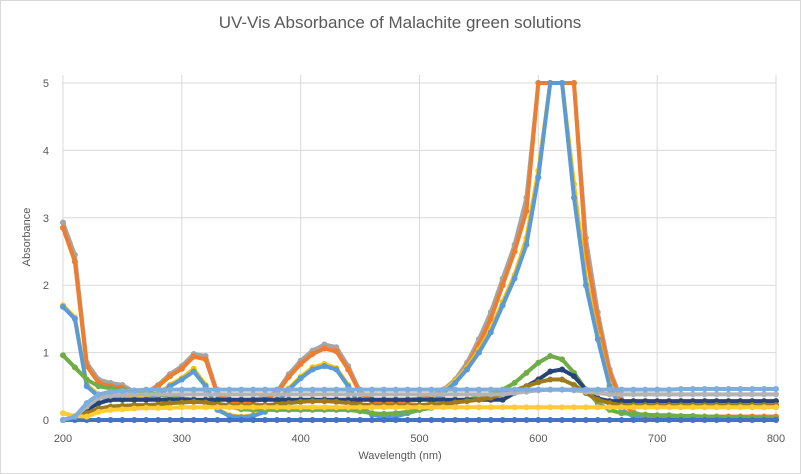 This screenshot has width=801, height=474. What do you see at coordinates (46, 219) in the screenshot?
I see `y-tick-label: 3` at bounding box center [46, 219].